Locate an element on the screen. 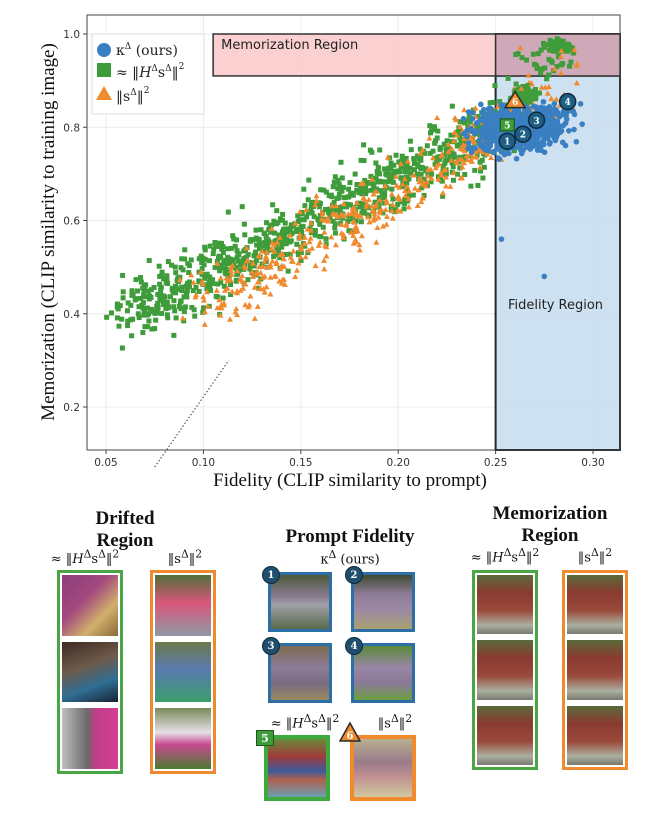  fidelity-label-5: ≈ ‖HΔsΔ‖2 is located at coordinates (305, 722).